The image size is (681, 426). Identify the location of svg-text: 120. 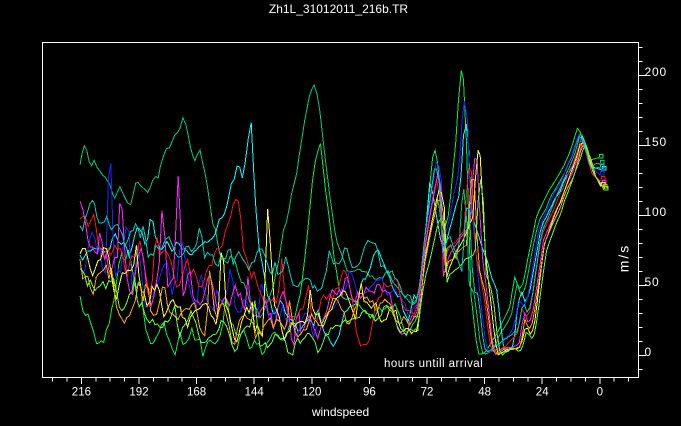
(311, 393).